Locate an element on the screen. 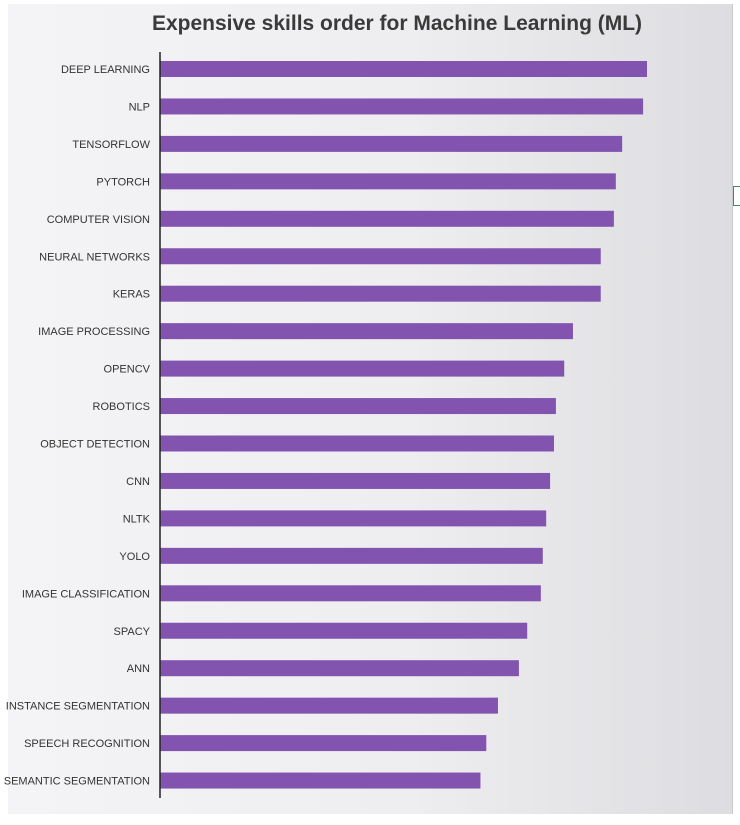 The width and height of the screenshot is (740, 825). category-label: COMPUTER VISION is located at coordinates (98, 220).